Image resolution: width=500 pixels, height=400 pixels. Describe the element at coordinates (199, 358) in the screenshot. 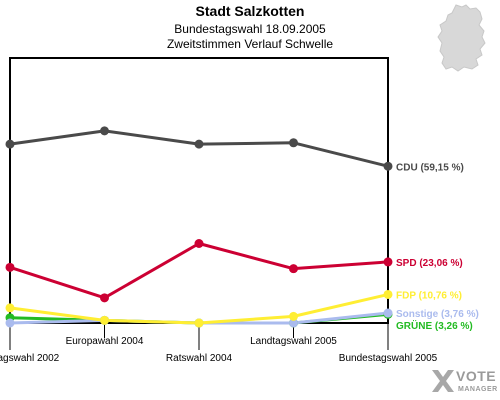

I see `x-tick-label: Ratswahl 2004` at that location.